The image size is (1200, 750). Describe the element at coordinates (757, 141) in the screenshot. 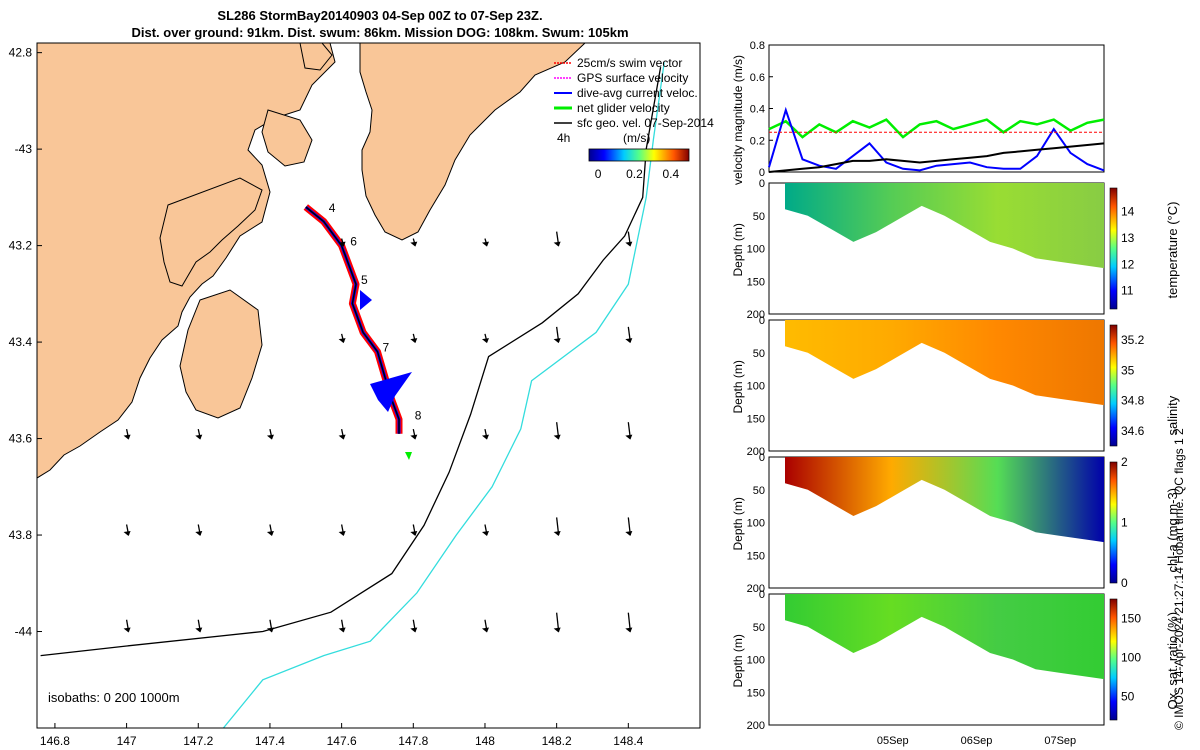

I see `velocity-ytick-label: 0.2` at that location.